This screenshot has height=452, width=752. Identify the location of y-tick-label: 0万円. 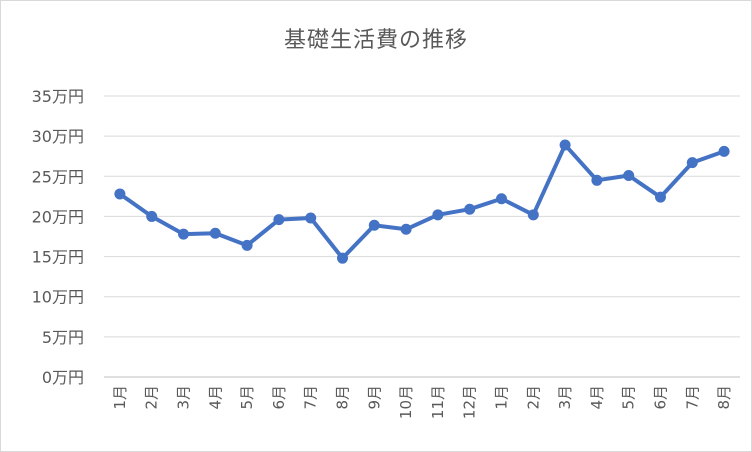
(63, 377).